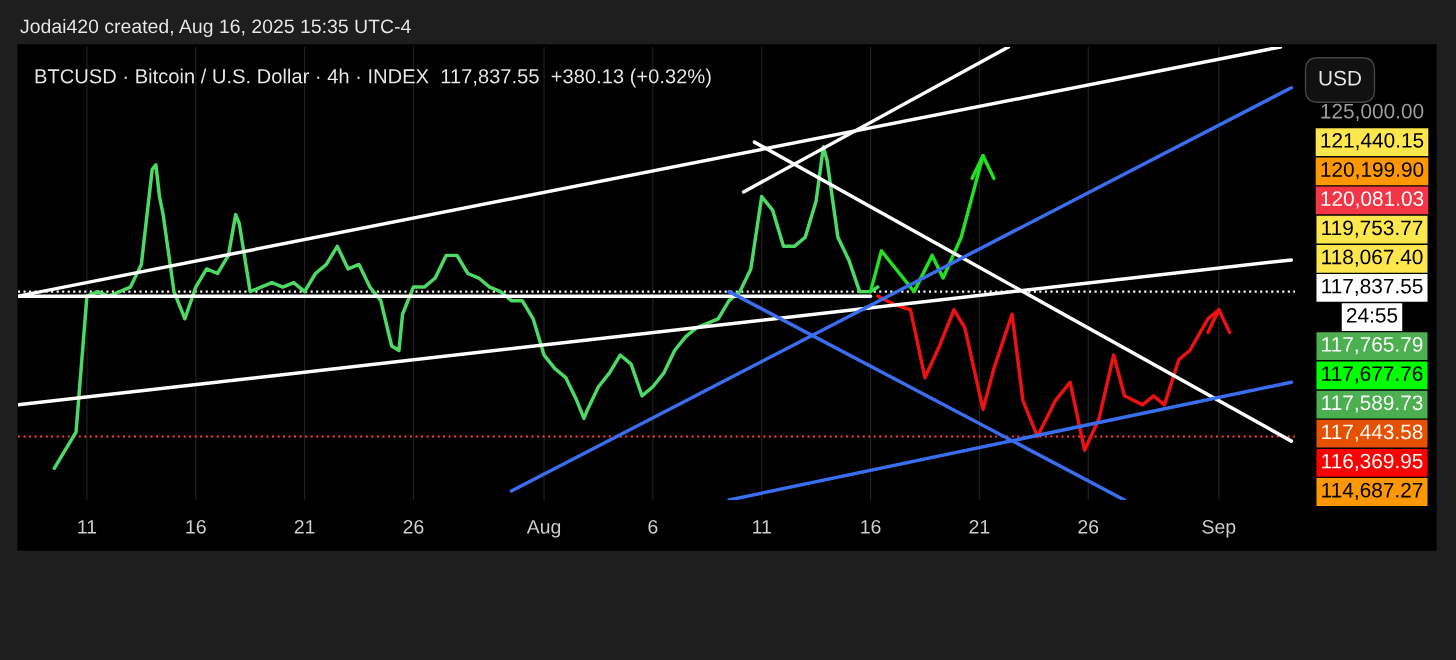 The image size is (1456, 660). What do you see at coordinates (1372, 491) in the screenshot?
I see `text: 114,687.27` at bounding box center [1372, 491].